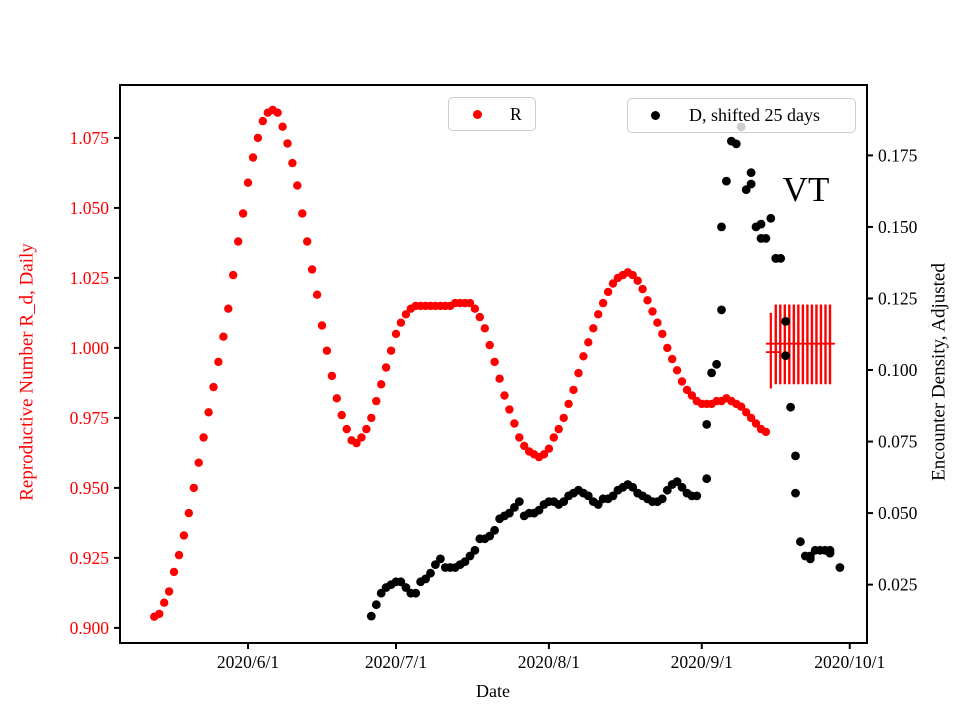  What do you see at coordinates (90, 348) in the screenshot?
I see `y-left-tick-label: 1.000` at bounding box center [90, 348].